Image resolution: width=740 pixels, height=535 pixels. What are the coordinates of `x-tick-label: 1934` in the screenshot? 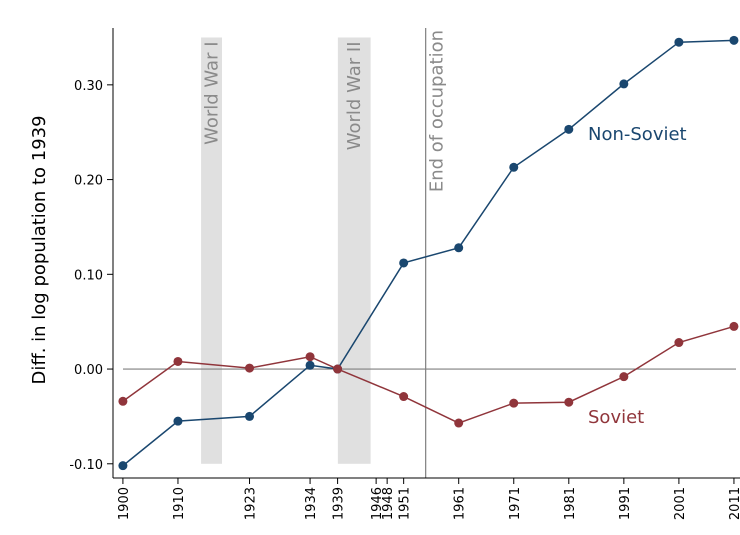 It's located at (311, 503).